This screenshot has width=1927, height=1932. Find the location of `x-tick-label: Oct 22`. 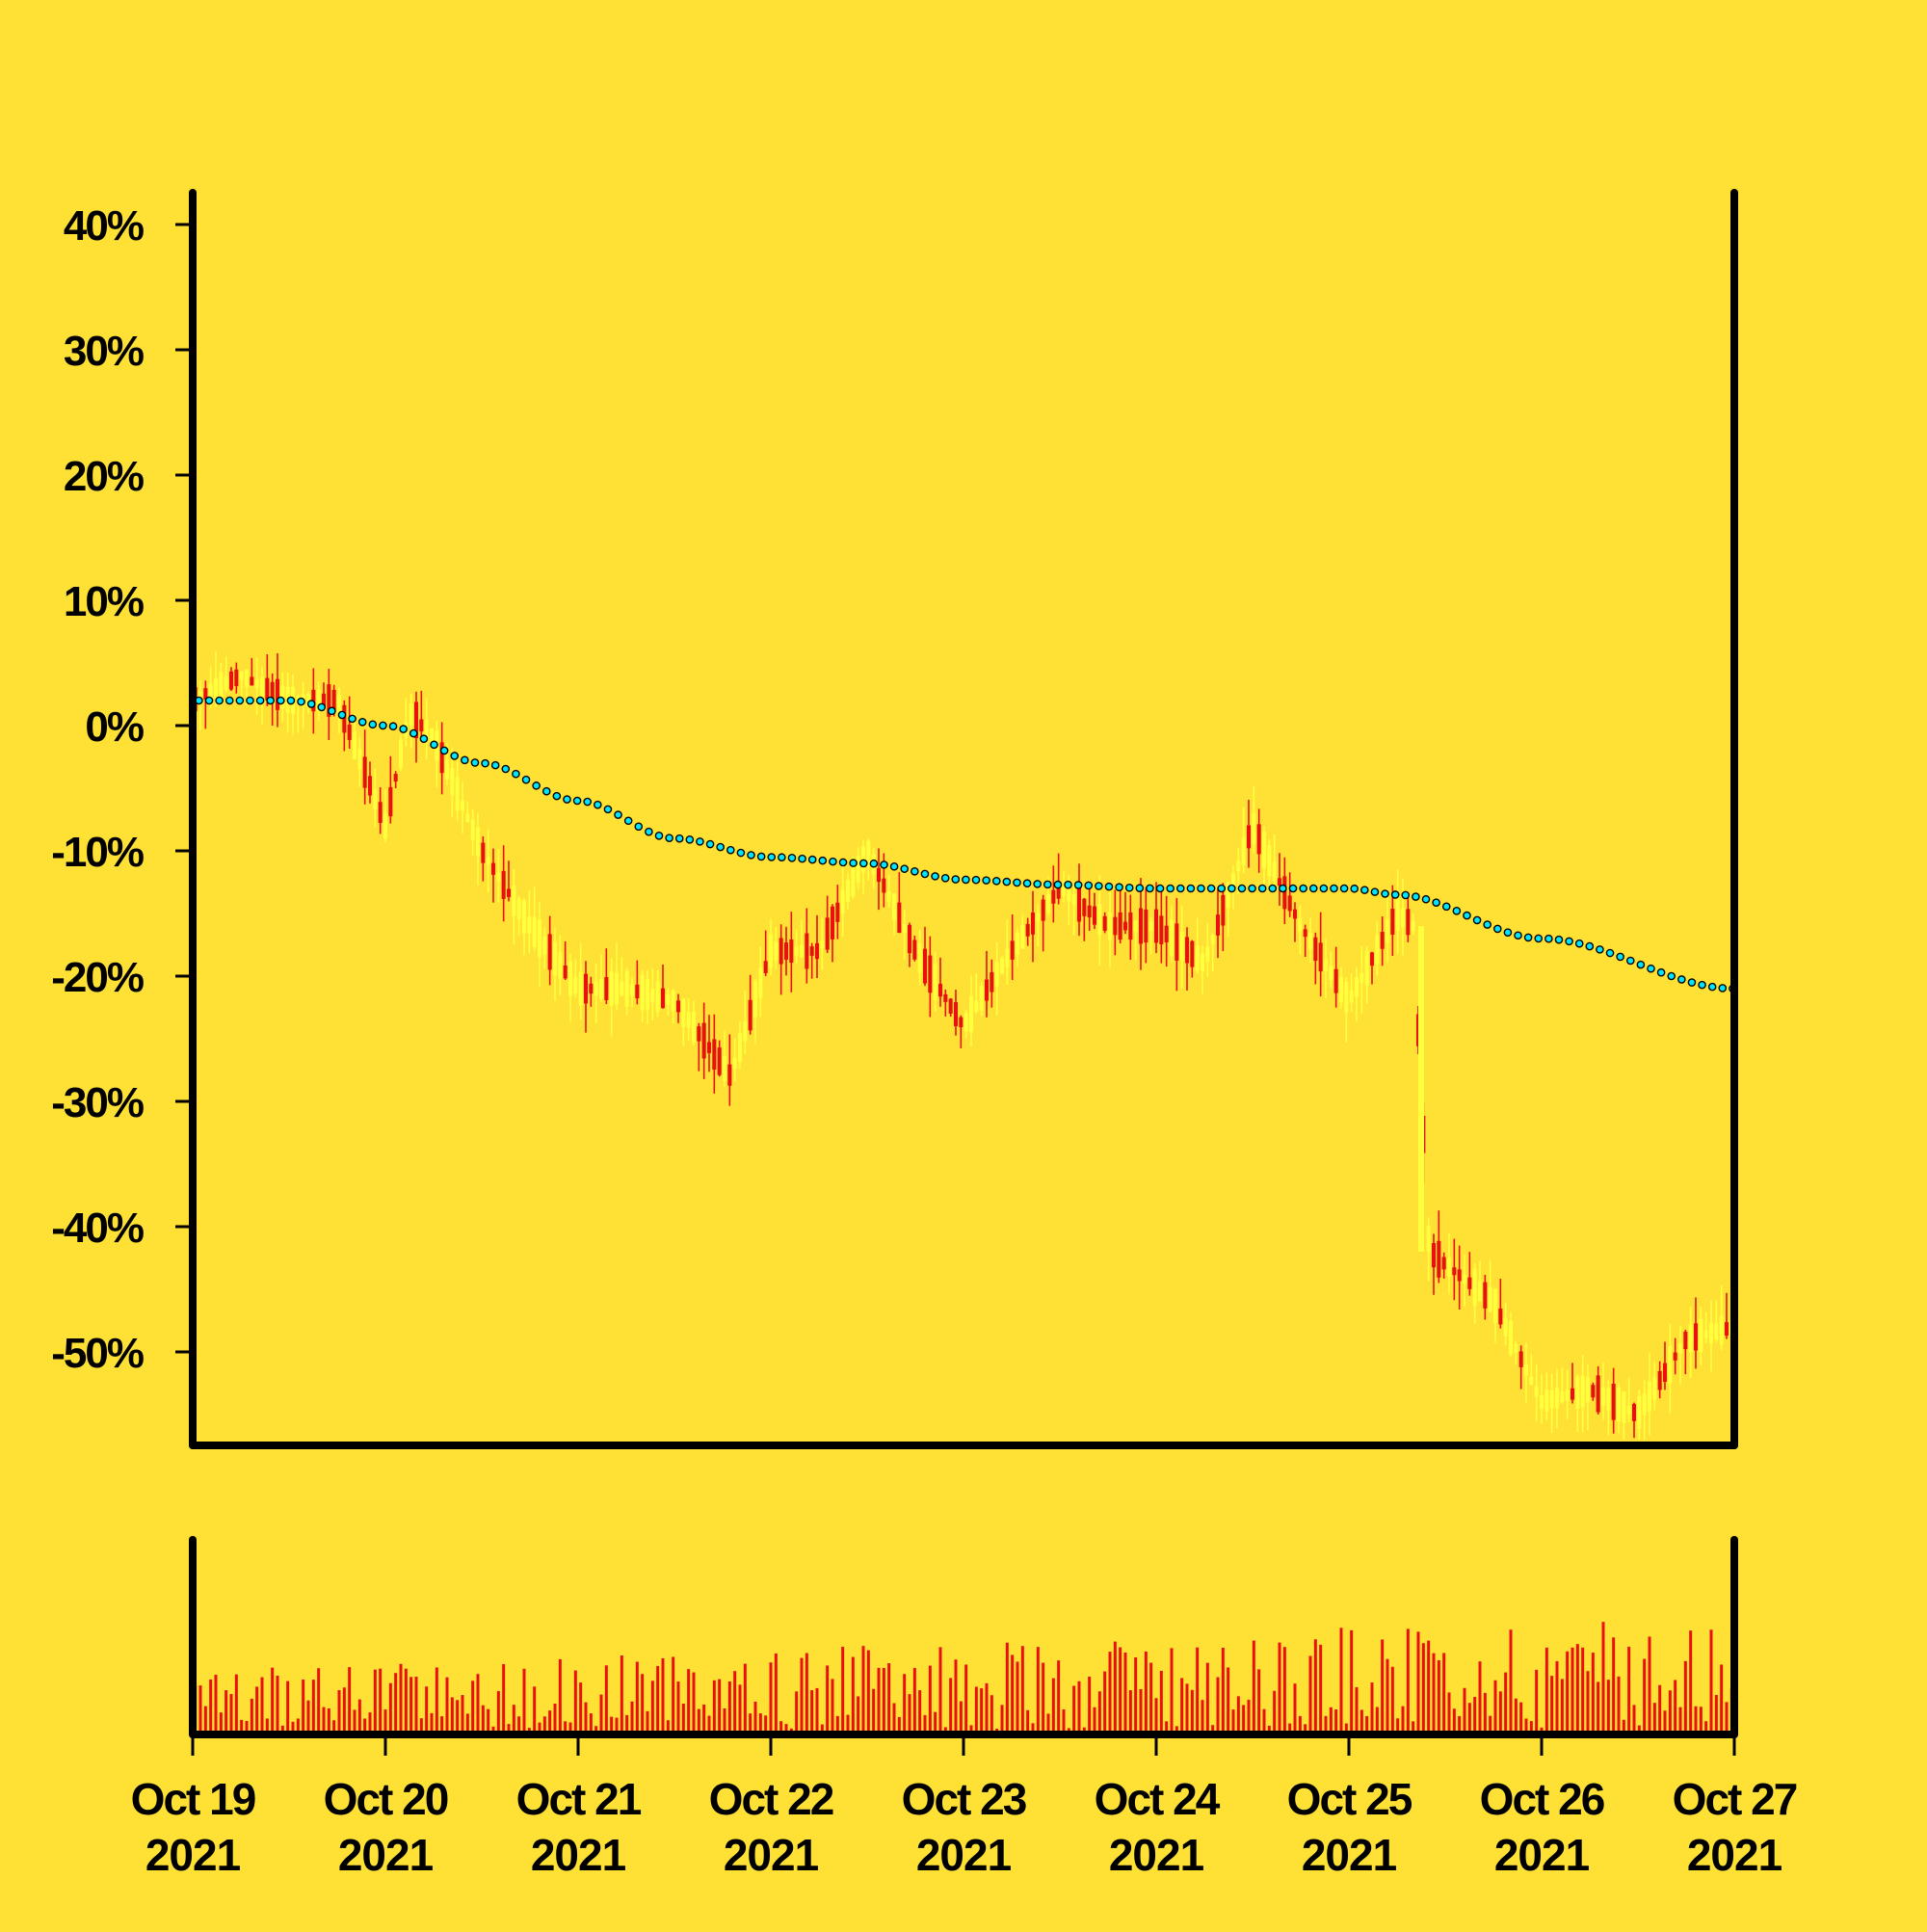

x-tick-label: Oct 22 is located at coordinates (771, 1799).